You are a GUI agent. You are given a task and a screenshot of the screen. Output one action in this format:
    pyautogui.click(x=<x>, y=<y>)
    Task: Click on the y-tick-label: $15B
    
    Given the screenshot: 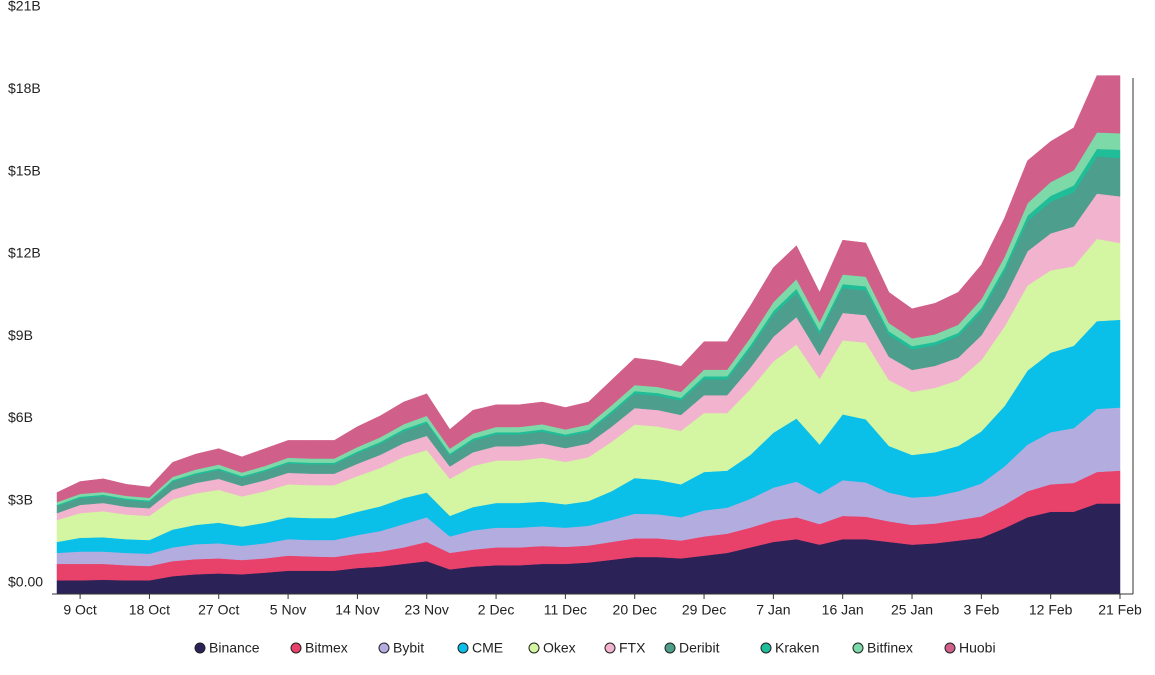 What is the action you would take?
    pyautogui.click(x=24, y=170)
    